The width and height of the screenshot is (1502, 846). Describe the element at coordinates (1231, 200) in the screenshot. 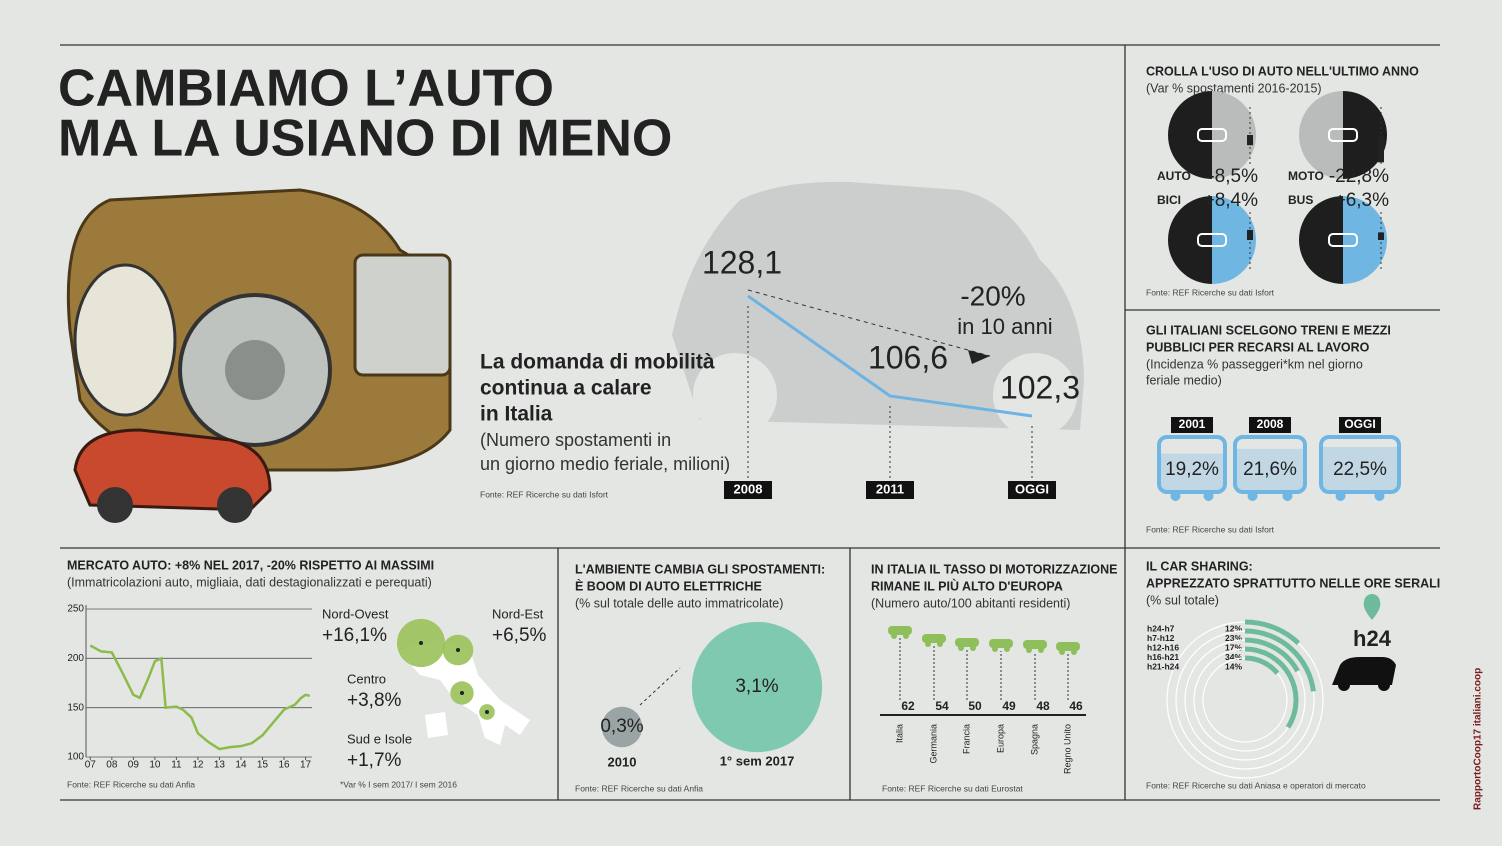

I see `value-label: +8,4%` at that location.